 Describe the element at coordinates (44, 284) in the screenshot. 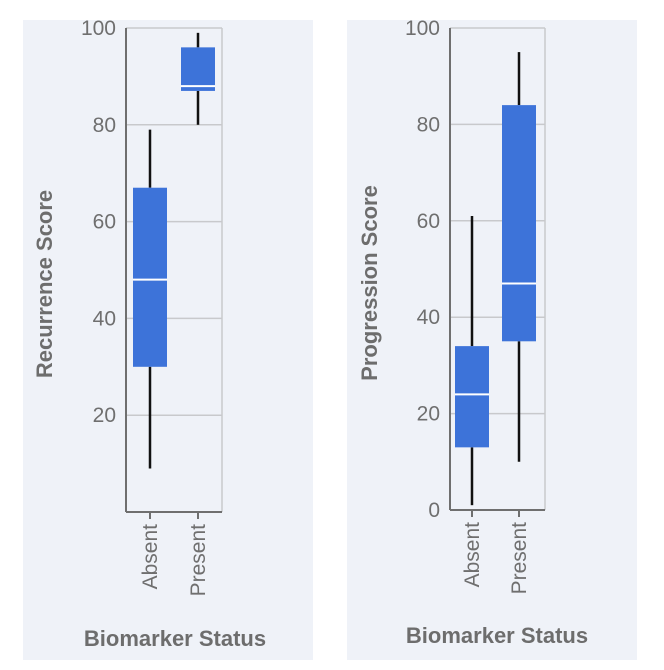

I see `y-axis-title: Recurrence Score` at that location.